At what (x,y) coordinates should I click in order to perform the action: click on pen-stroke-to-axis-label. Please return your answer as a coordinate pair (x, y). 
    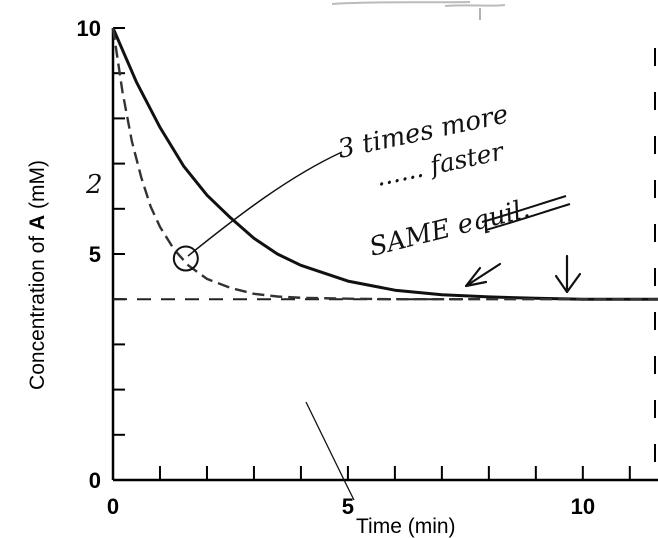
    Looking at the image, I should click on (330, 451).